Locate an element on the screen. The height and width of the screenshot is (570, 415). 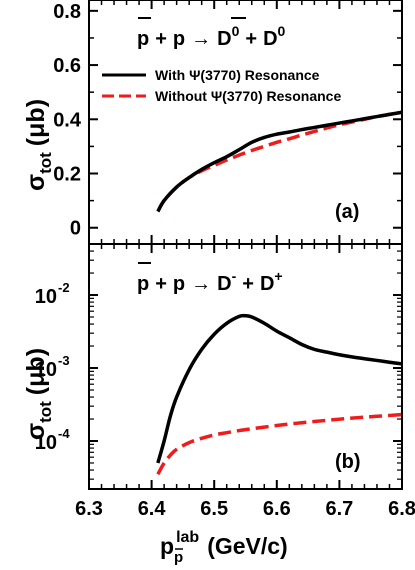
panel-b-reaction-label: p + p → D- + D+ is located at coordinates (210, 281).